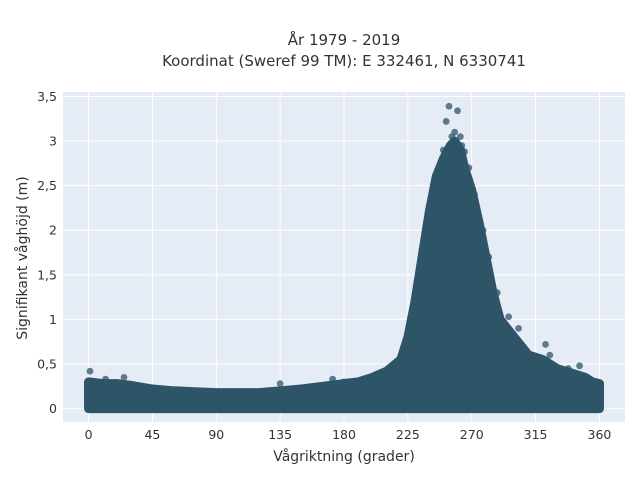 The height and width of the screenshot is (480, 640). I want to click on x-tick-label: 315, so click(536, 434).